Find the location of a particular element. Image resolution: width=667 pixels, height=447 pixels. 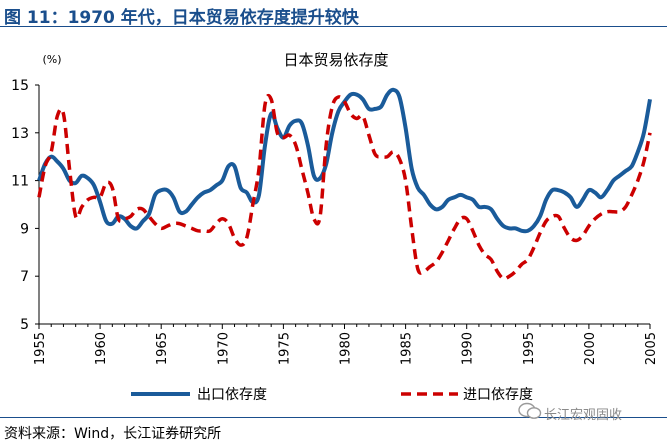

y-tick-label: 15 is located at coordinates (20, 86).